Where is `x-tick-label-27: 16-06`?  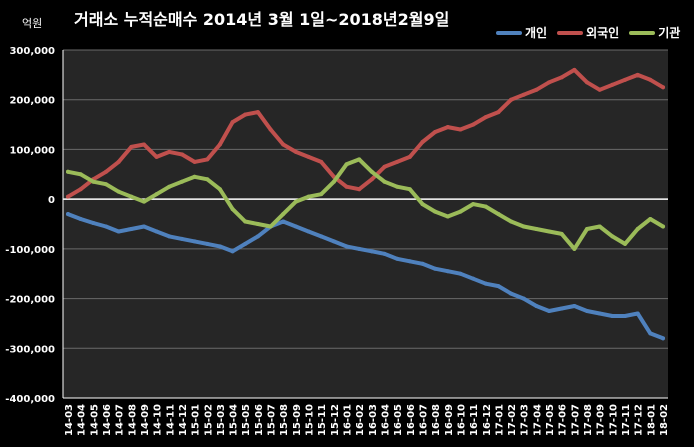 x-tick-label-27: 16-06 is located at coordinates (411, 420).